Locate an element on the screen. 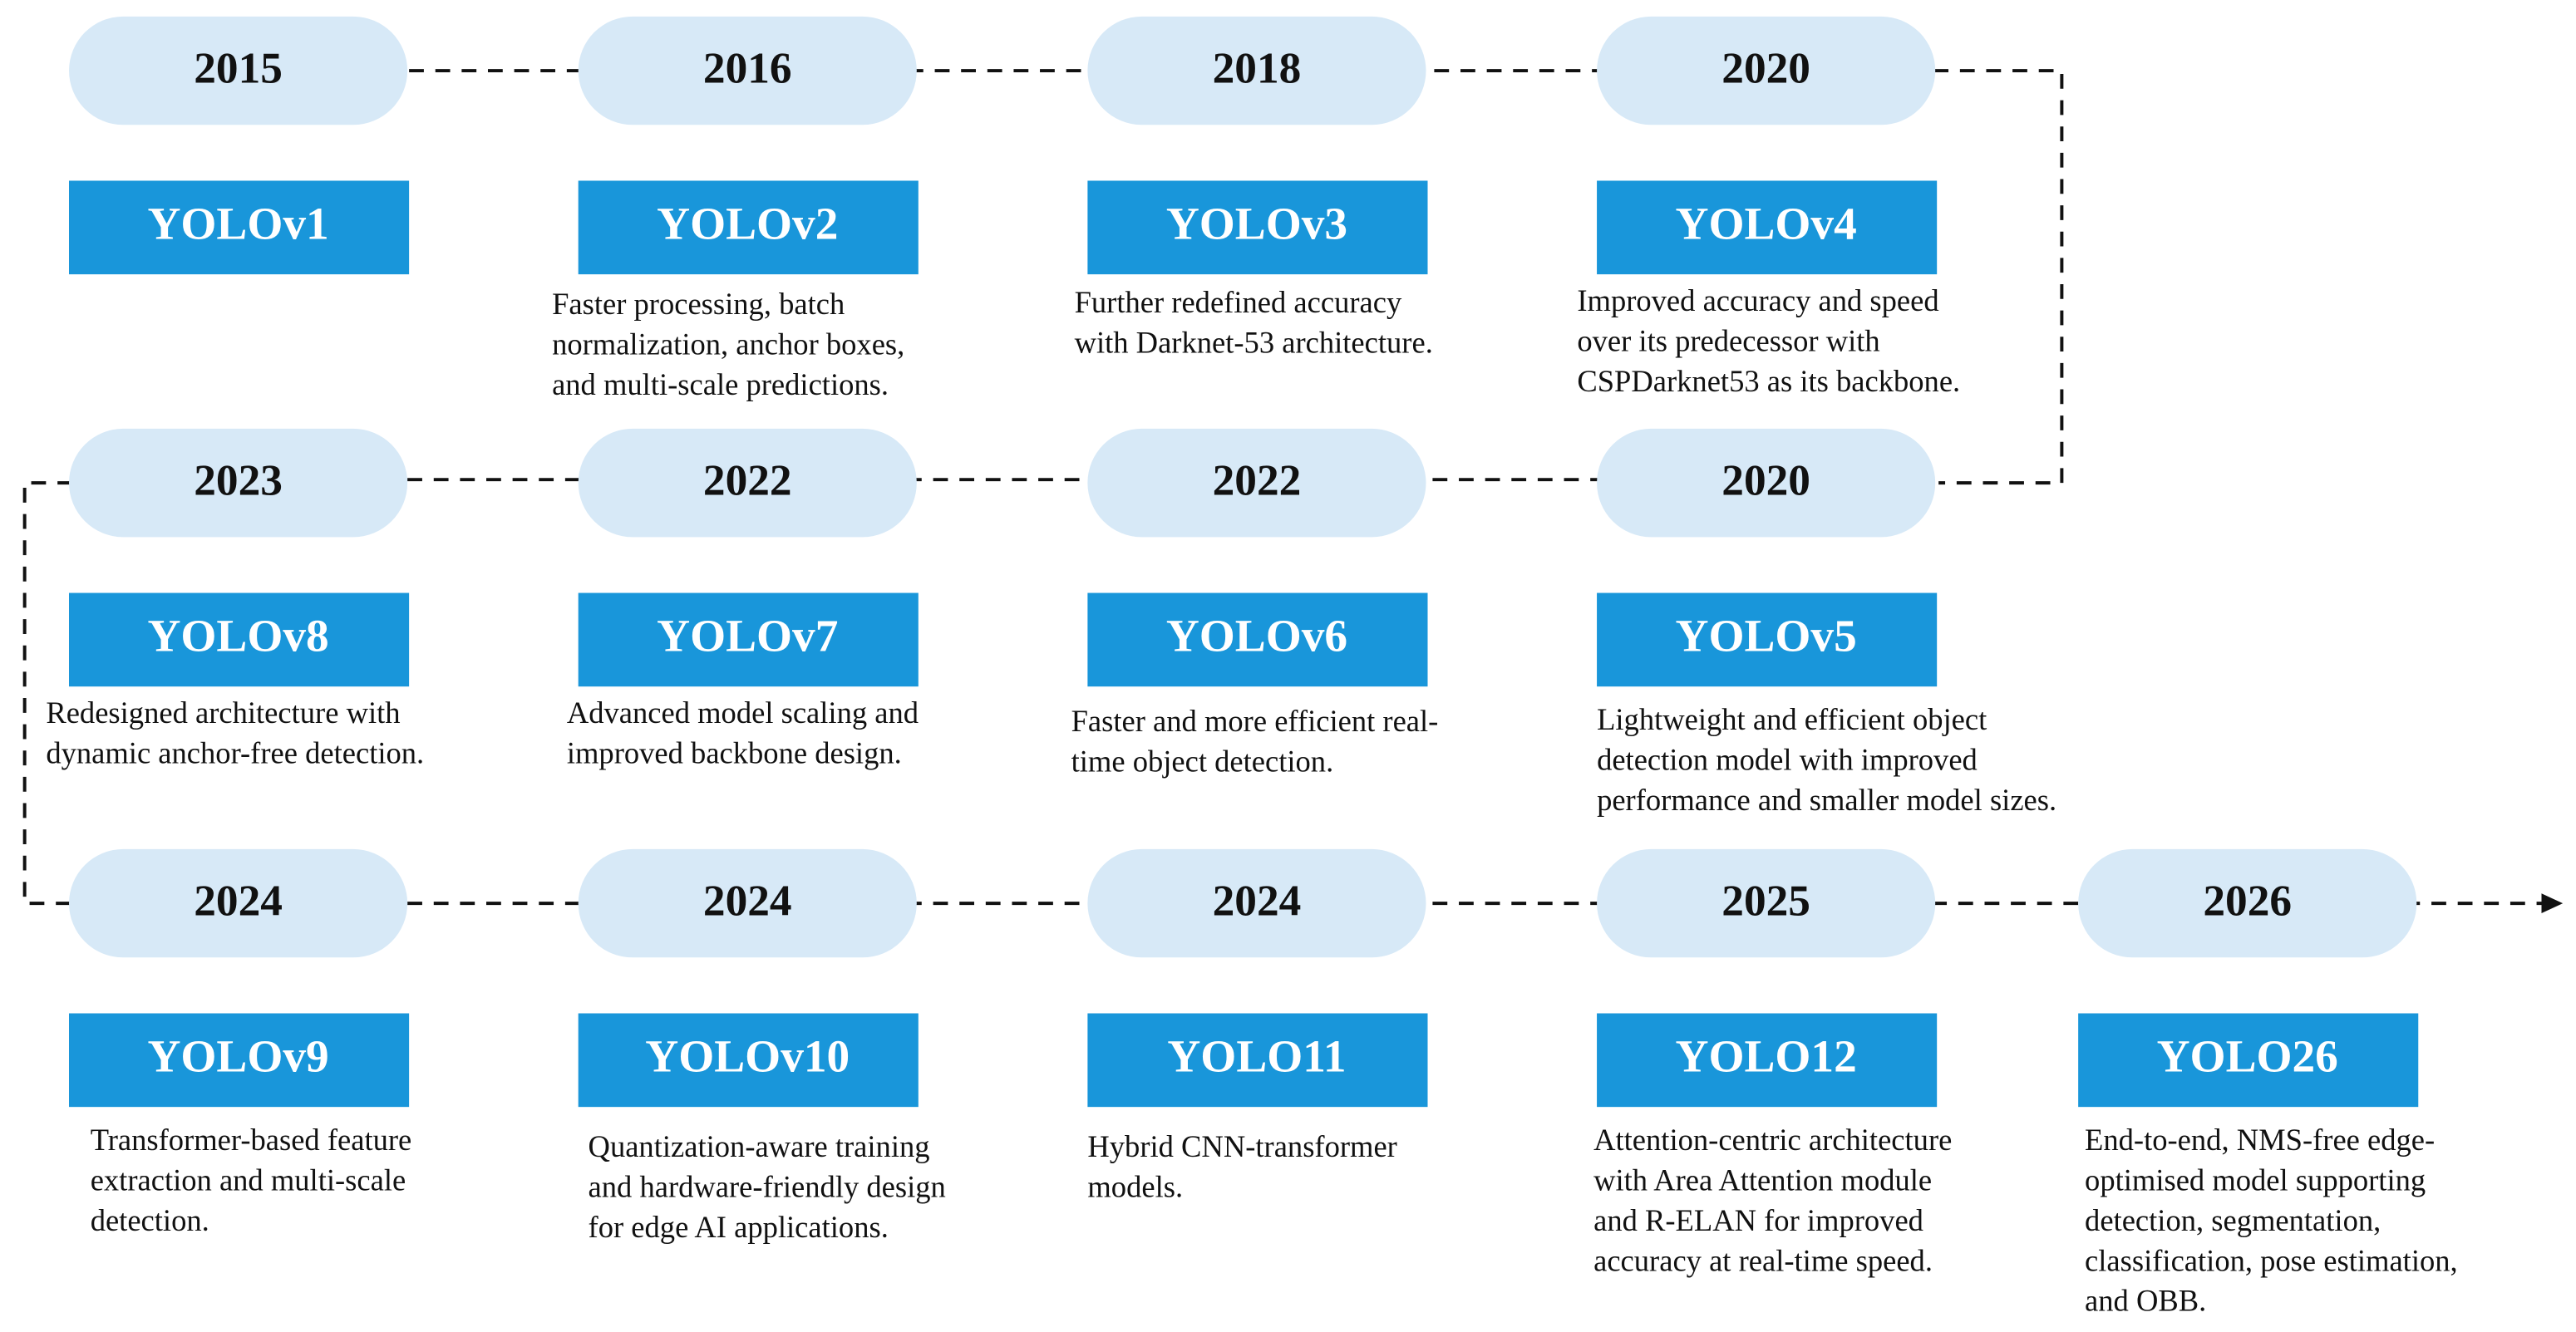  description-line: extraction and multi-scale is located at coordinates (248, 1180).